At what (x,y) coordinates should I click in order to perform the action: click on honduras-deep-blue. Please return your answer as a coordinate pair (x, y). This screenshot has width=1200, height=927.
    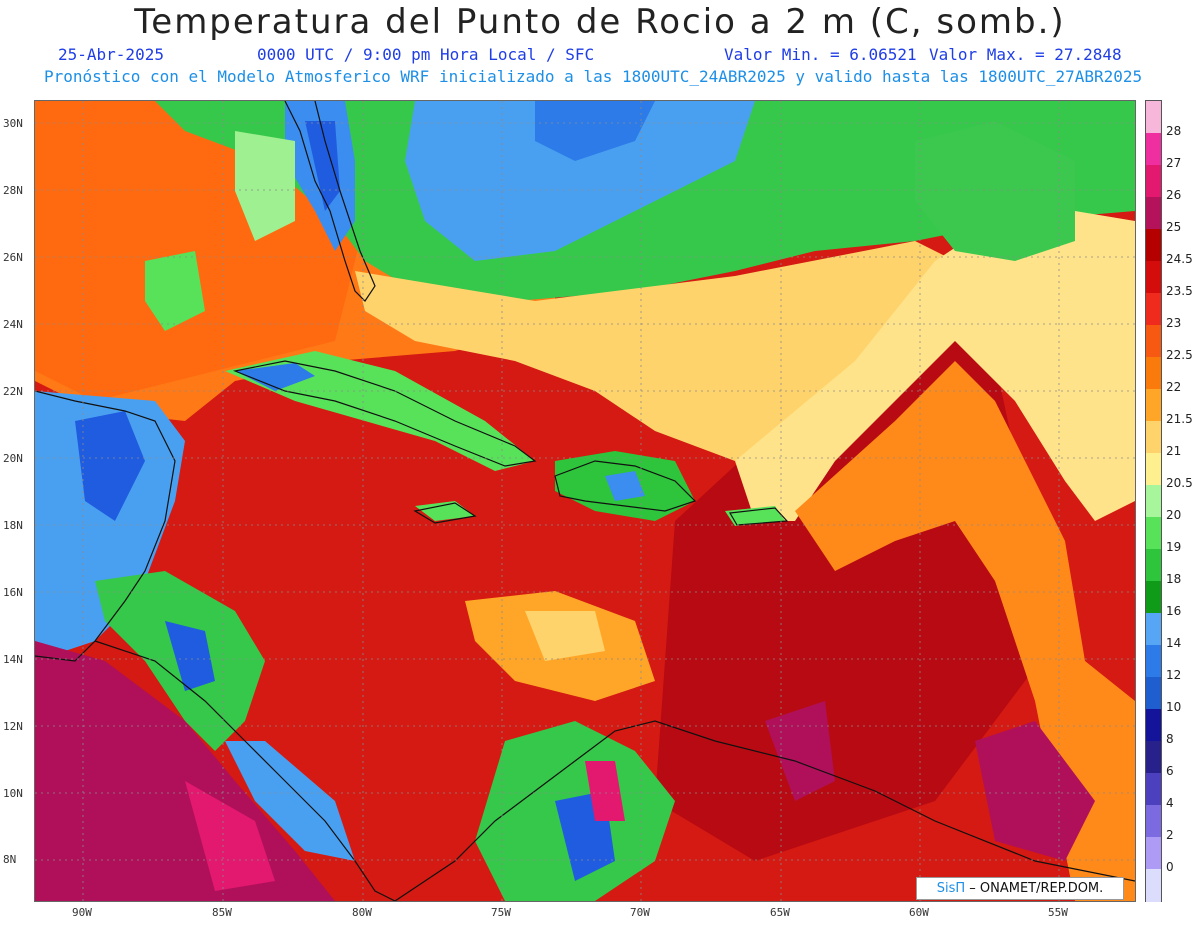
    Looking at the image, I should click on (190, 656).